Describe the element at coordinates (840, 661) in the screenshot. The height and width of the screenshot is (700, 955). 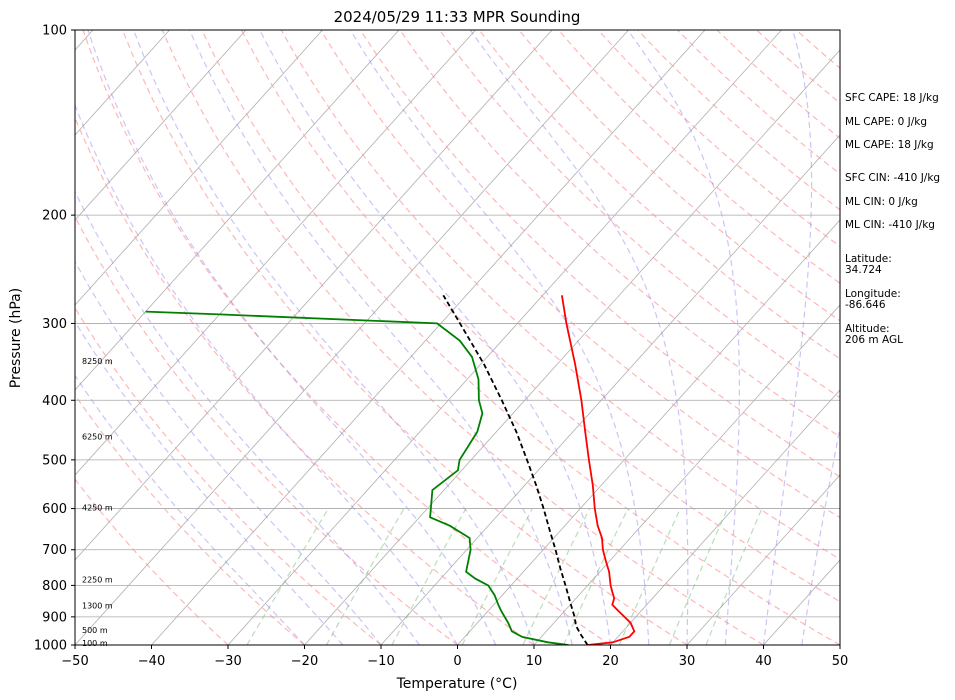
I see `x-tick-label: 50` at that location.